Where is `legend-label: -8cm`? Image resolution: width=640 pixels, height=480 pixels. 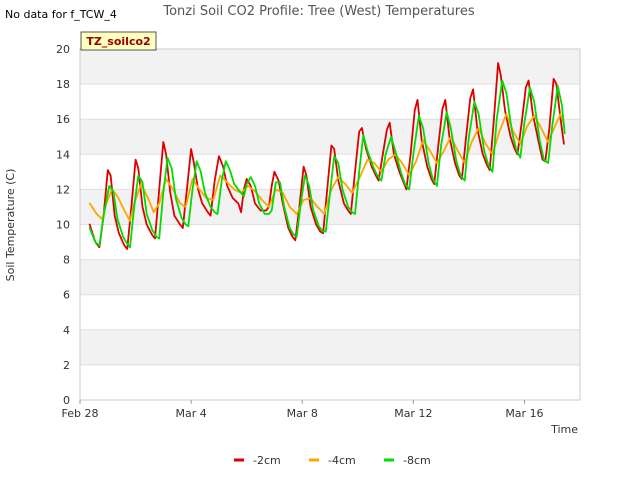
legend-label: -8cm is located at coordinates (417, 460).